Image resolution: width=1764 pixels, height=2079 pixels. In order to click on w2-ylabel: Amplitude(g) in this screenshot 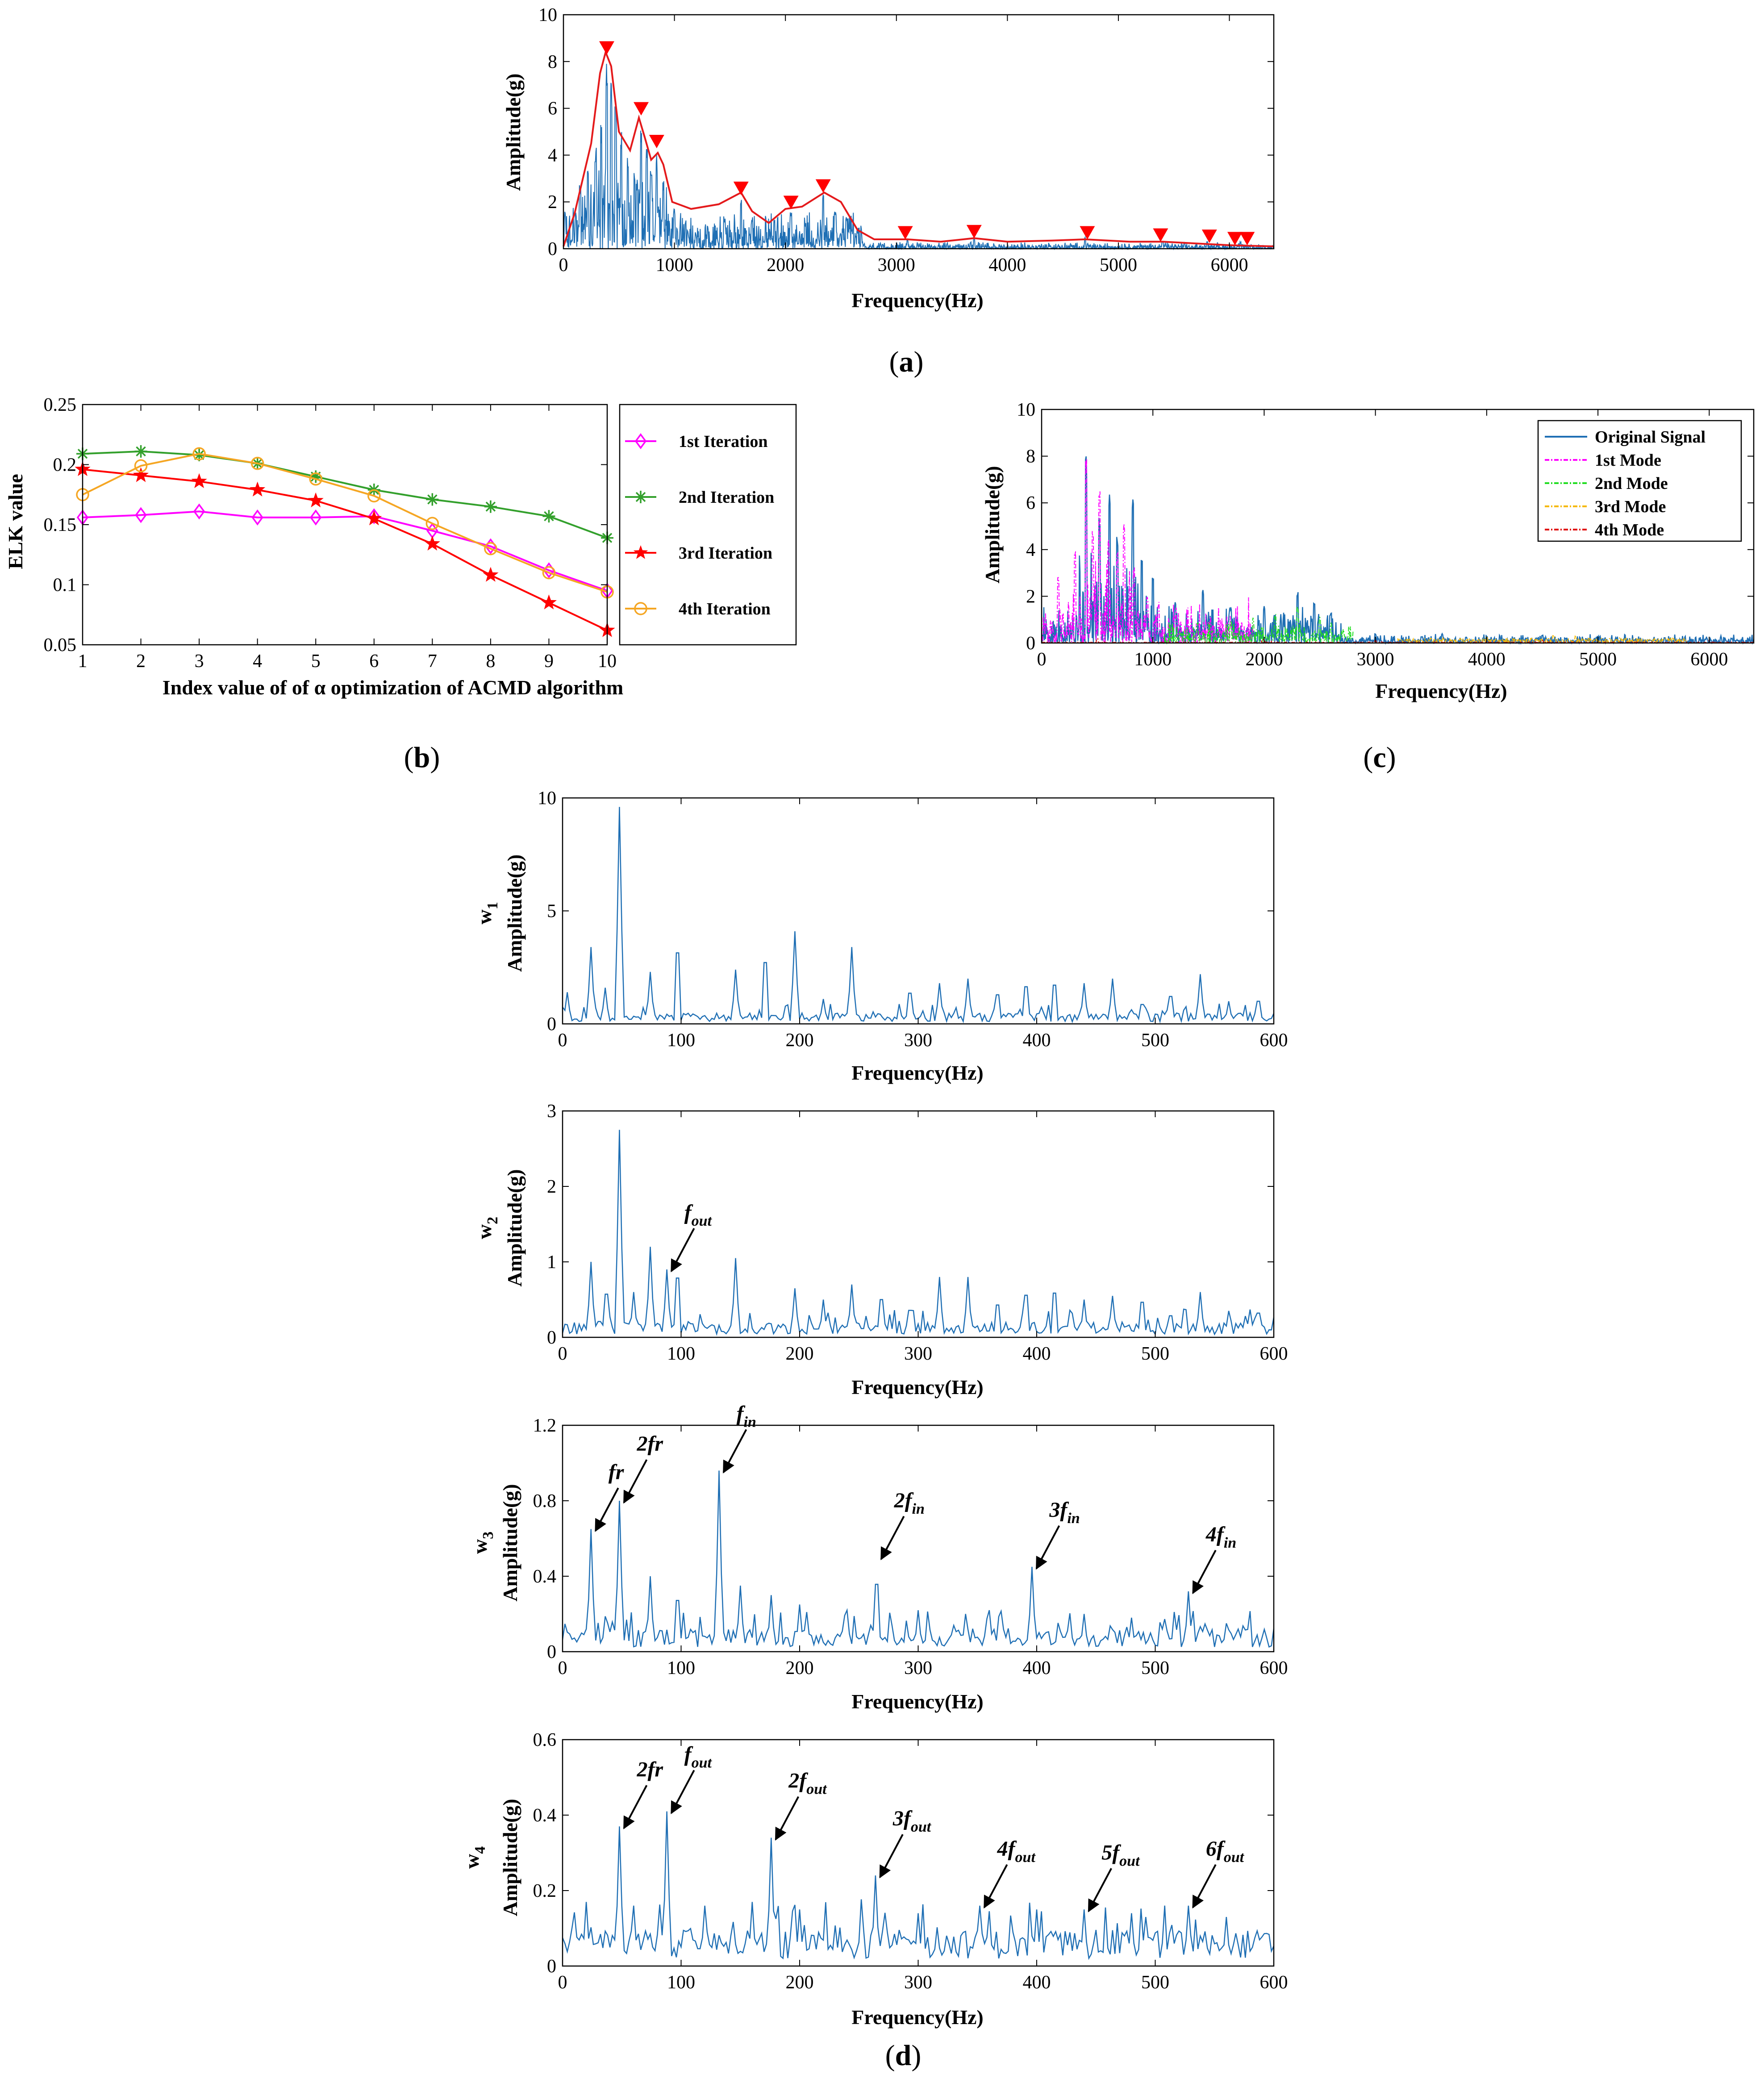, I will do `click(514, 1227)`.